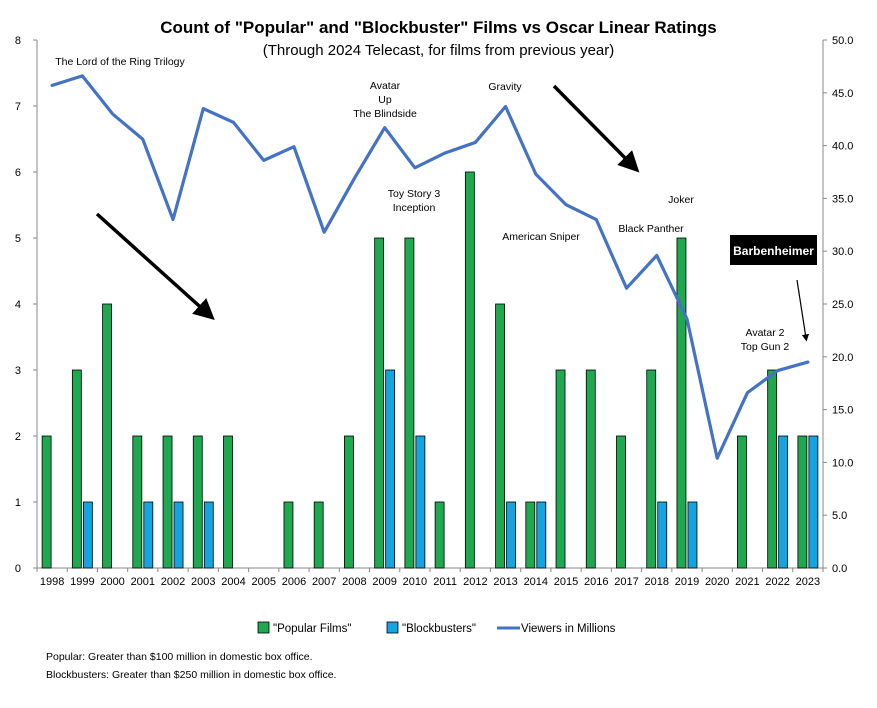 This screenshot has width=877, height=708. What do you see at coordinates (596, 128) in the screenshot?
I see `trend-arrow-right` at bounding box center [596, 128].